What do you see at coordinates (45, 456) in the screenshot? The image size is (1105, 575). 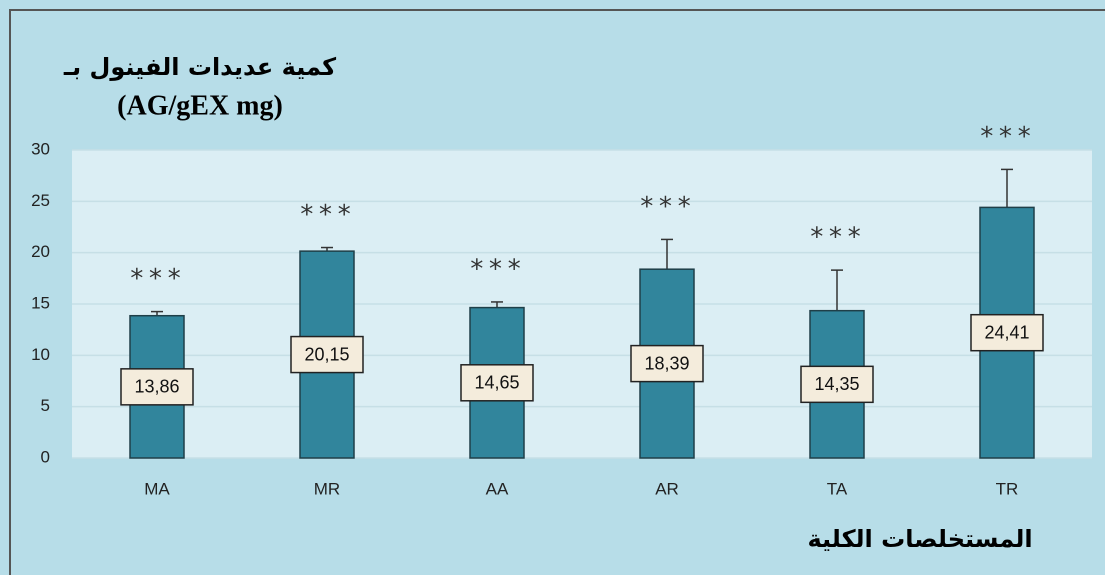 I see `y-tick-label: 0` at bounding box center [45, 456].